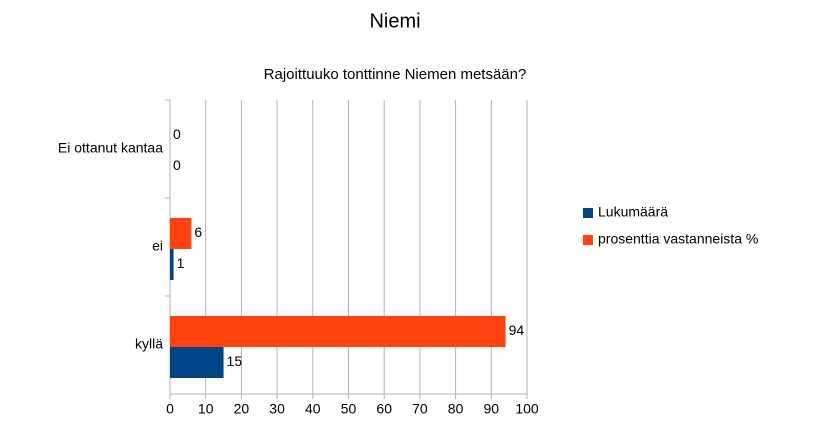 The width and height of the screenshot is (815, 439). I want to click on x-tick-label: 70, so click(420, 409).